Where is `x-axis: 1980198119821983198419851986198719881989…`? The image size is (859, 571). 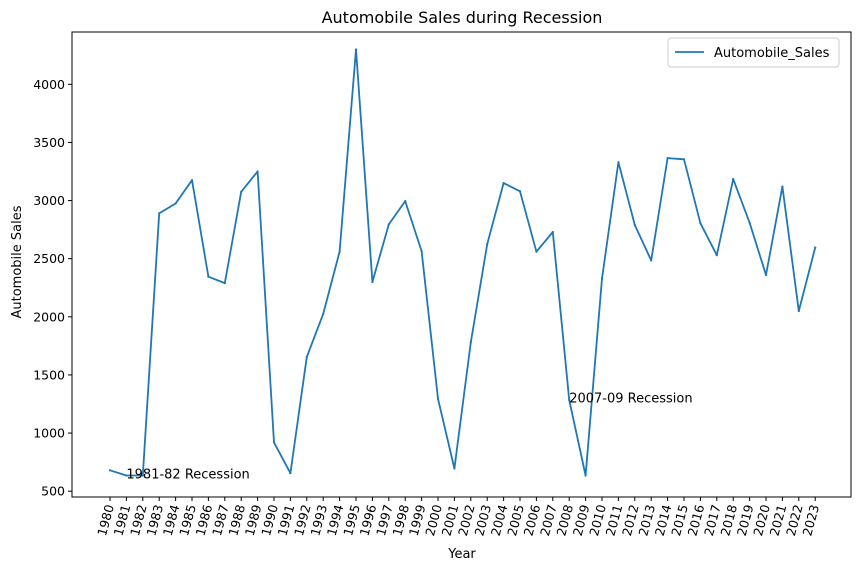
x-axis: 1980198119821983198419851986198719881989… is located at coordinates (458, 517).